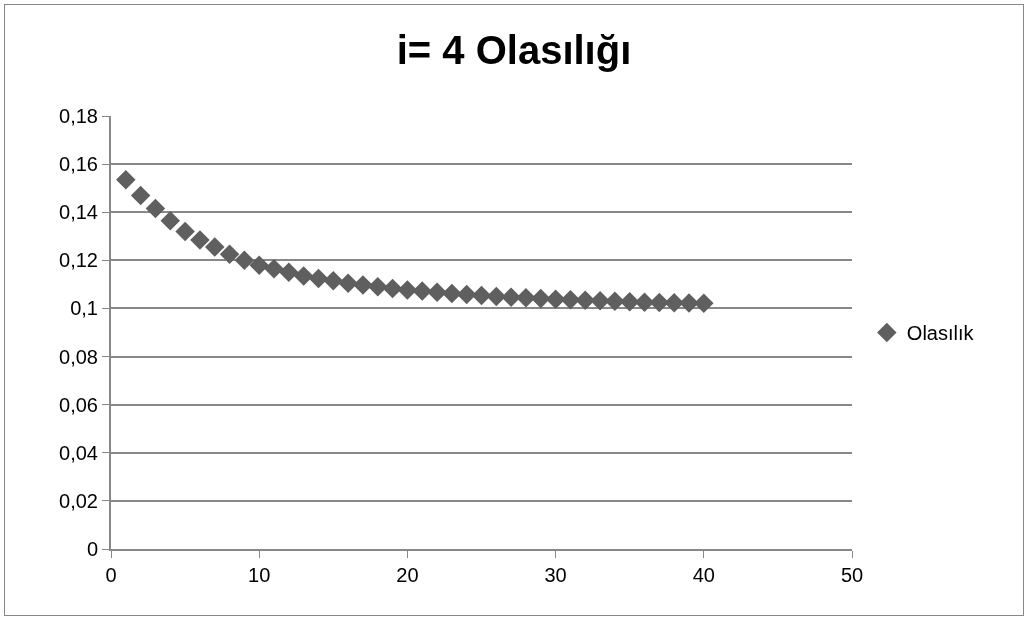 The width and height of the screenshot is (1030, 622). What do you see at coordinates (407, 575) in the screenshot?
I see `x-tick-label: 20` at bounding box center [407, 575].